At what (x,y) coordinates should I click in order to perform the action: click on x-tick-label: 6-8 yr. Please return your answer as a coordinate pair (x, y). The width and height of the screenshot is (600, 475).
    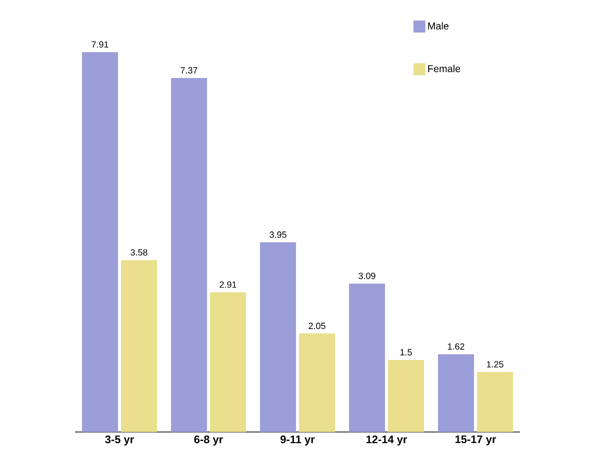
    Looking at the image, I should click on (208, 441).